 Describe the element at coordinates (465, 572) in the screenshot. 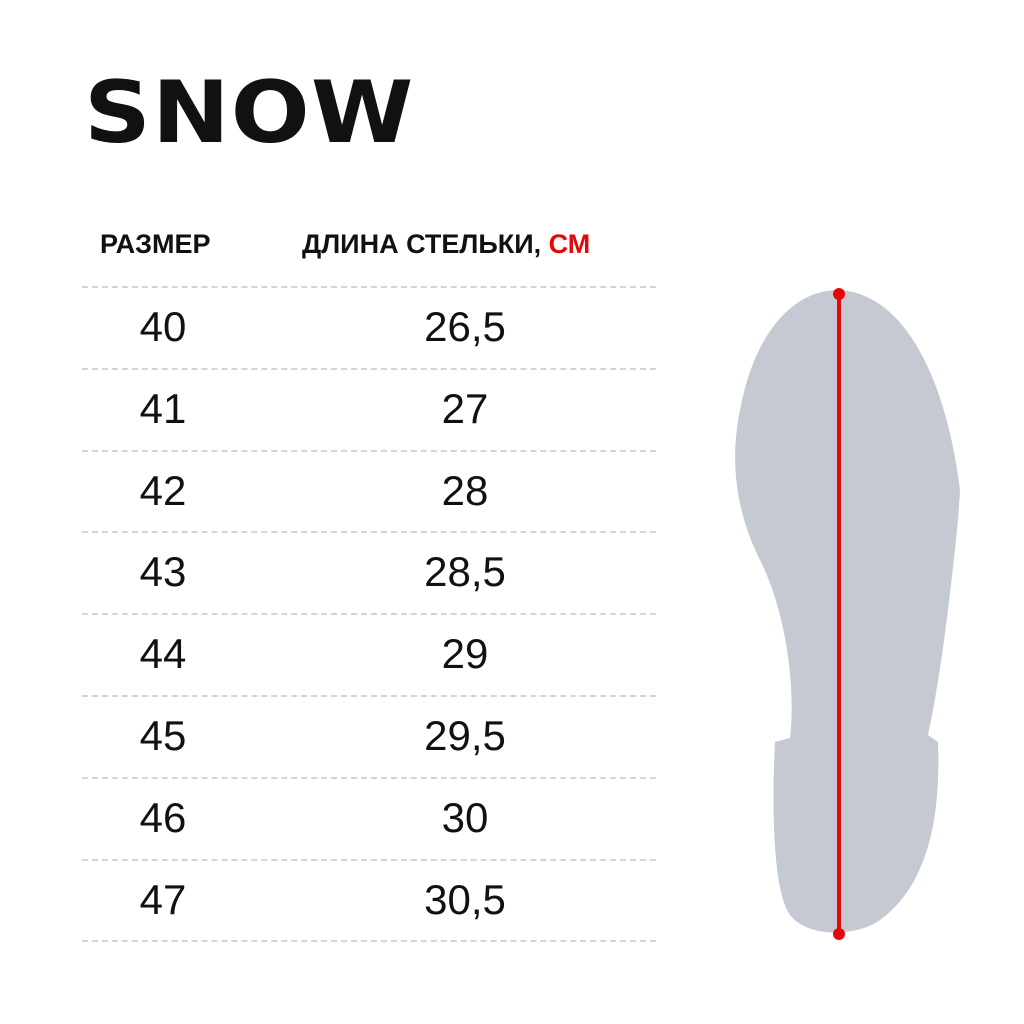

I see `length-cell: 28,5` at that location.